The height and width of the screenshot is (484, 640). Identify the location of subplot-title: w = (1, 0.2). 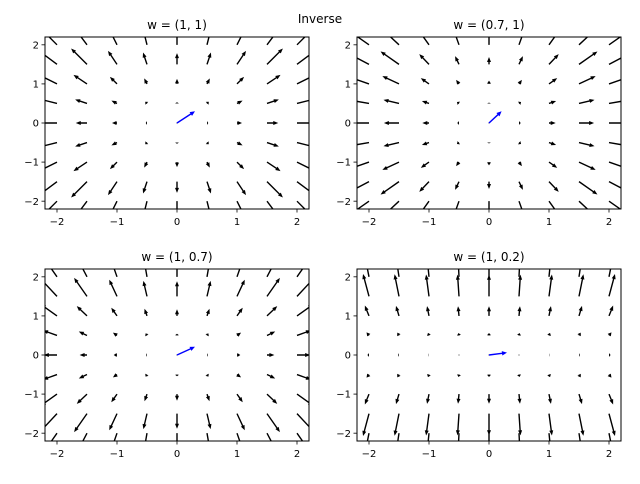
(488, 257).